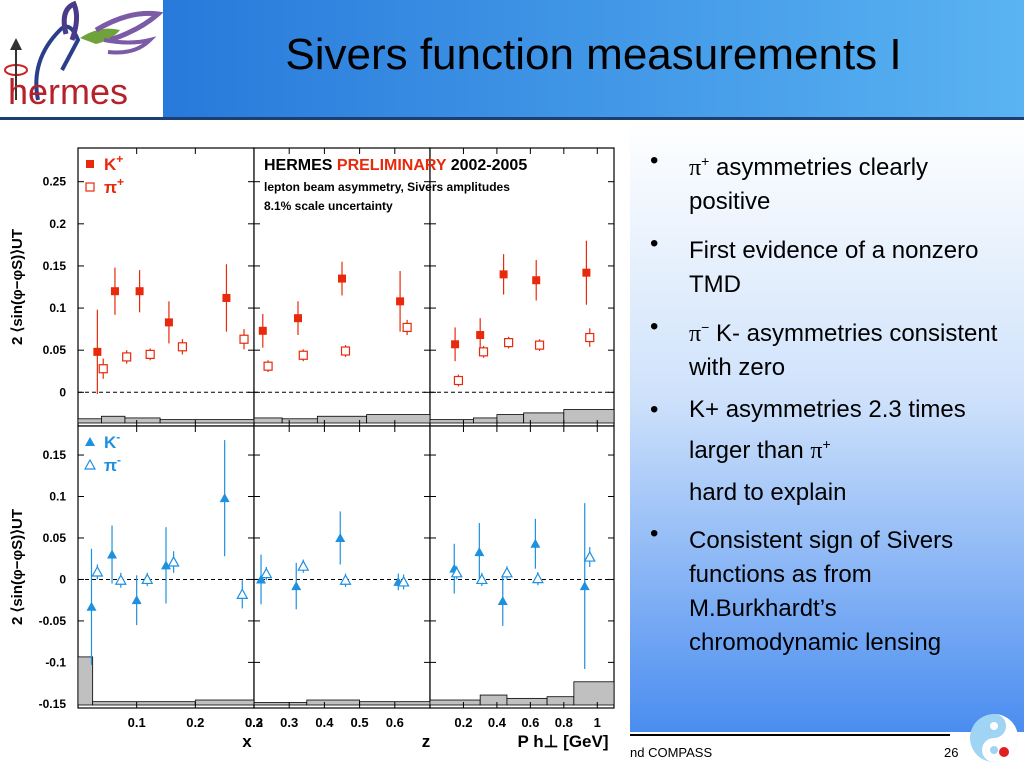 The width and height of the screenshot is (1024, 768). I want to click on header-divider, so click(512, 118).